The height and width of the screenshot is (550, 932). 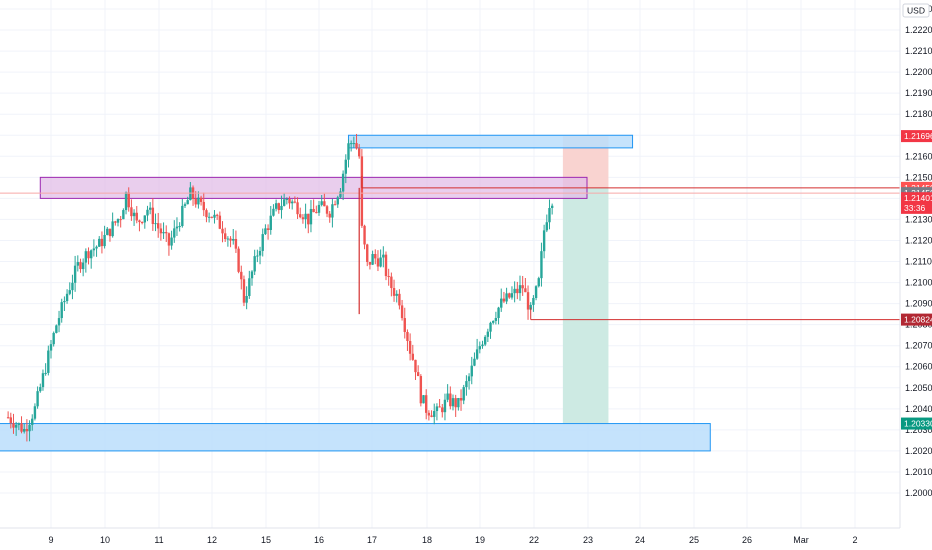 I want to click on y-tick-label: 1.20100, so click(x=918, y=472).